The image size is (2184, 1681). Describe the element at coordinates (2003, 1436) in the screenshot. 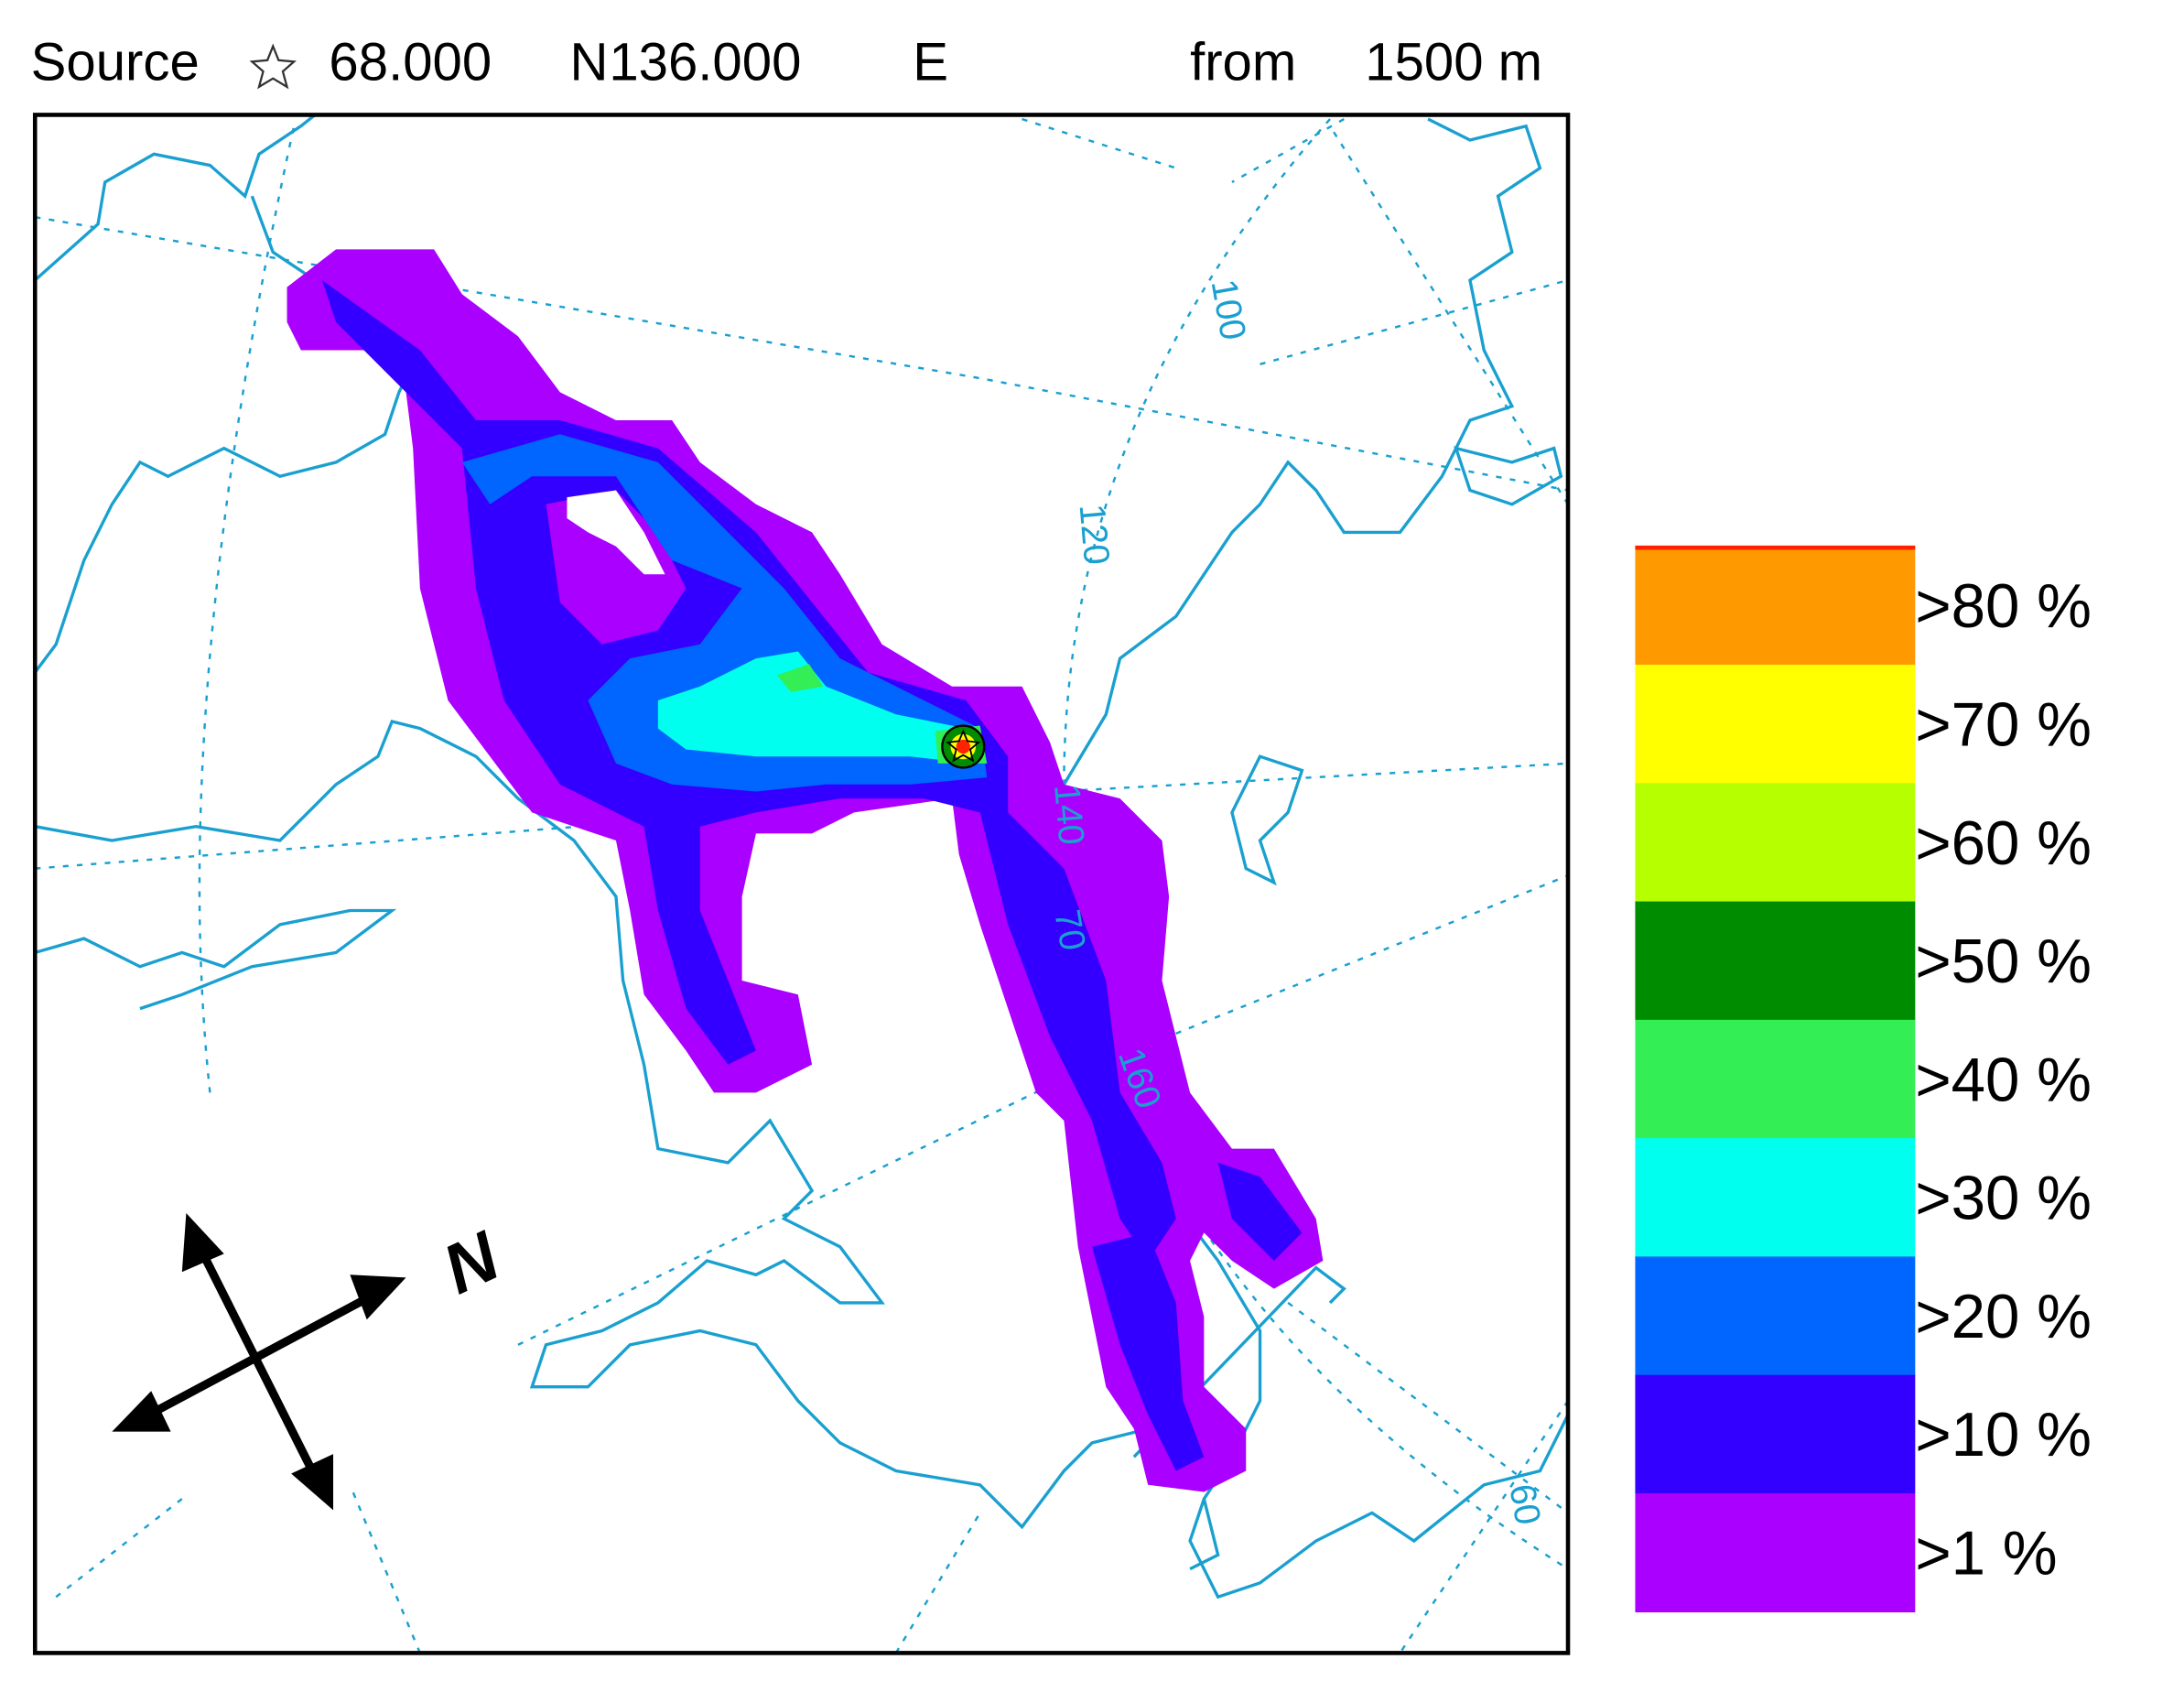

I see `legend-label: >10 %` at that location.